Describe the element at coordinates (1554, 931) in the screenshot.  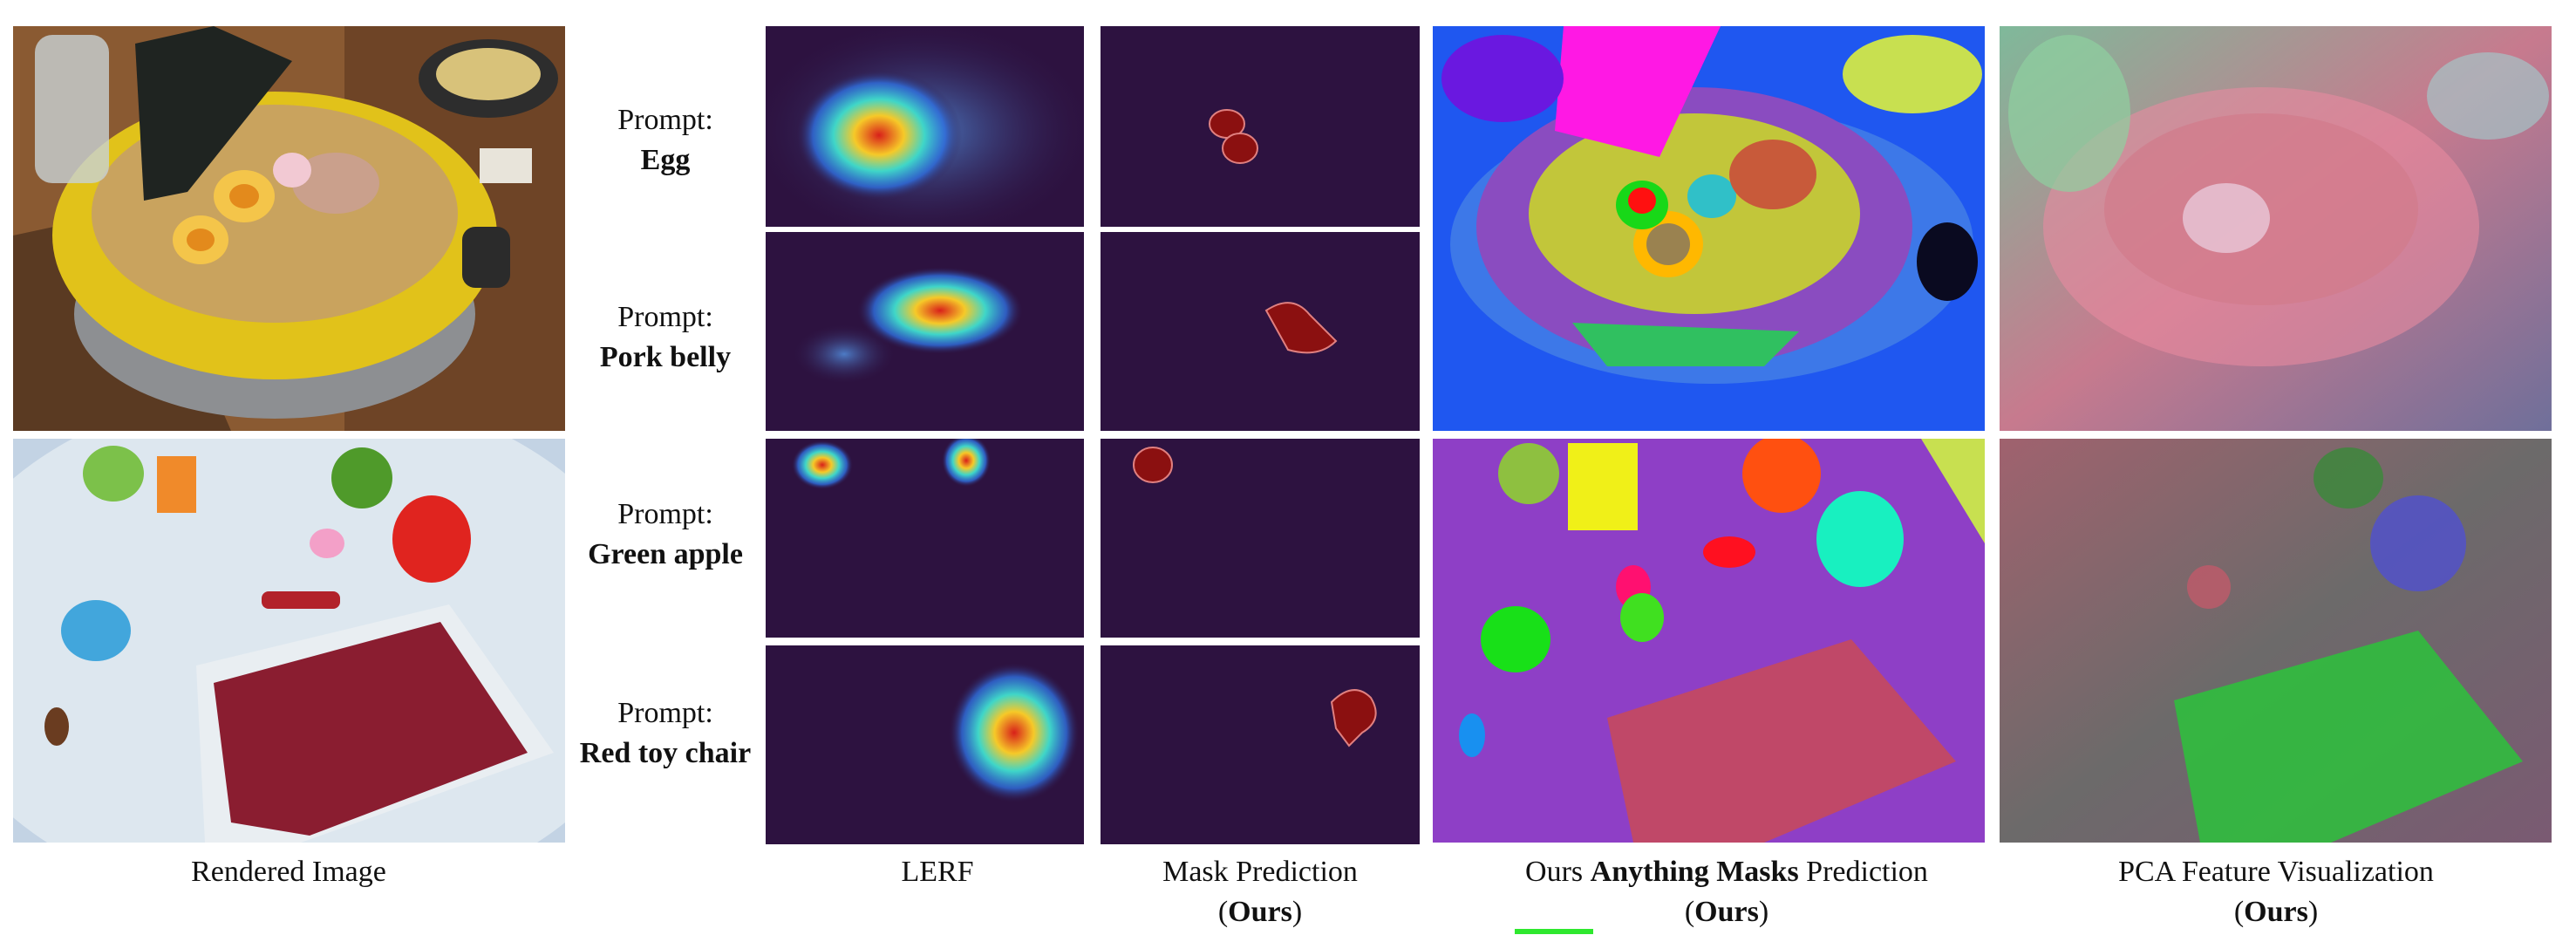
I see `highlight-bar` at that location.